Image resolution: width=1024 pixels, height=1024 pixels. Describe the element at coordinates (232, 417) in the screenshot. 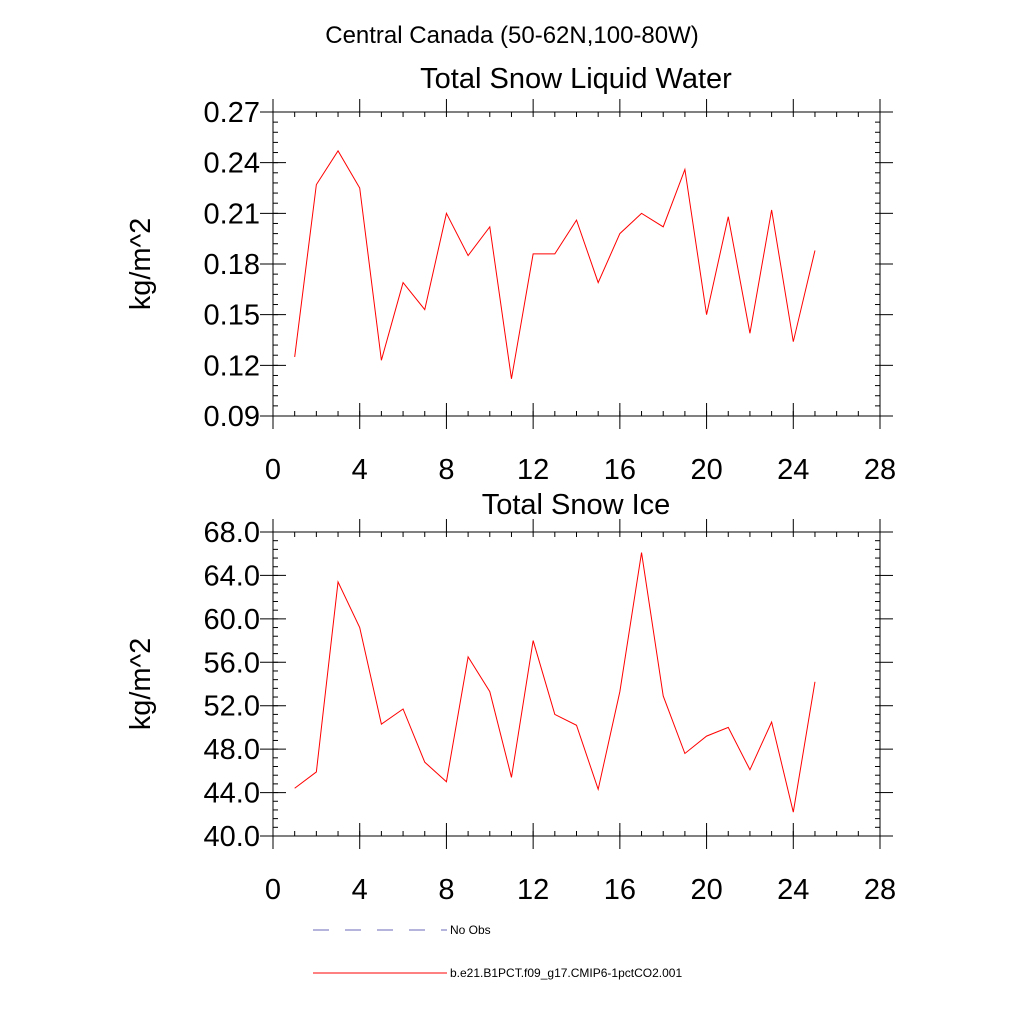

I see `y-tick-label: 0.09` at that location.